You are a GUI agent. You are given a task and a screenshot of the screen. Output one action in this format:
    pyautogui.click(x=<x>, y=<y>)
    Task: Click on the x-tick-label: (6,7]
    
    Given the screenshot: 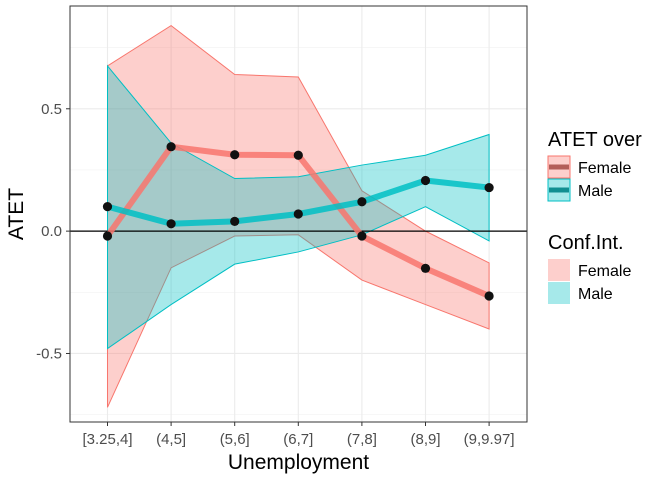 What is the action you would take?
    pyautogui.click(x=298, y=439)
    